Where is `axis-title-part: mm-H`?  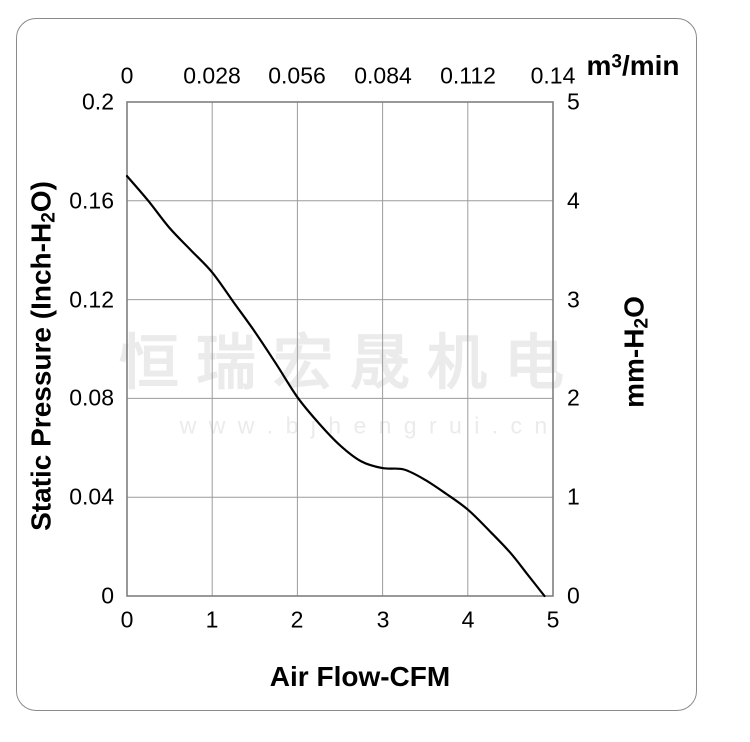
axis-title-part: mm-H is located at coordinates (634, 368).